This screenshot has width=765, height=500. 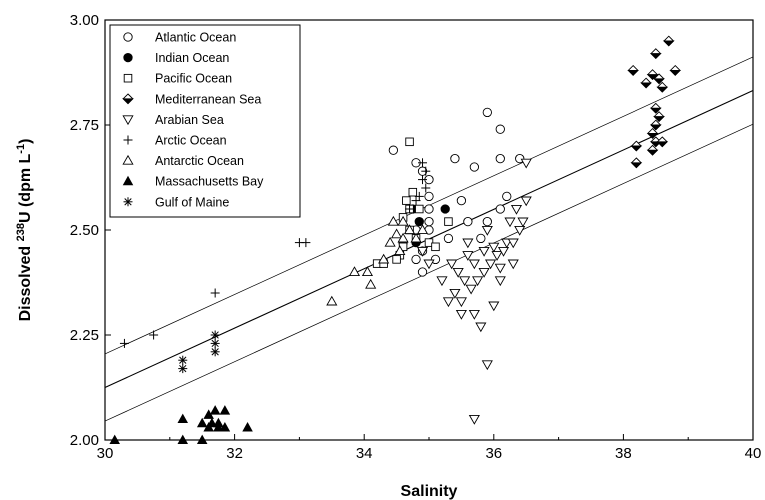 I want to click on y-axis-title: Dissolved 238U (dpm L-1), so click(x=24, y=230).